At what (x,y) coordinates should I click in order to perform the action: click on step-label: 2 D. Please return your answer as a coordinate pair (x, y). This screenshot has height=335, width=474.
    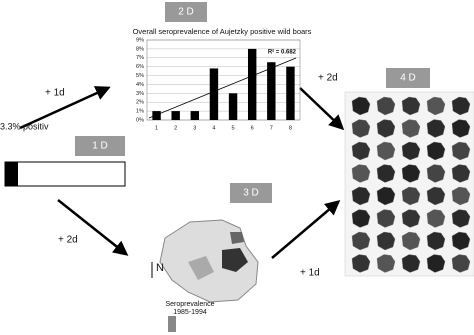
    Looking at the image, I should click on (186, 12).